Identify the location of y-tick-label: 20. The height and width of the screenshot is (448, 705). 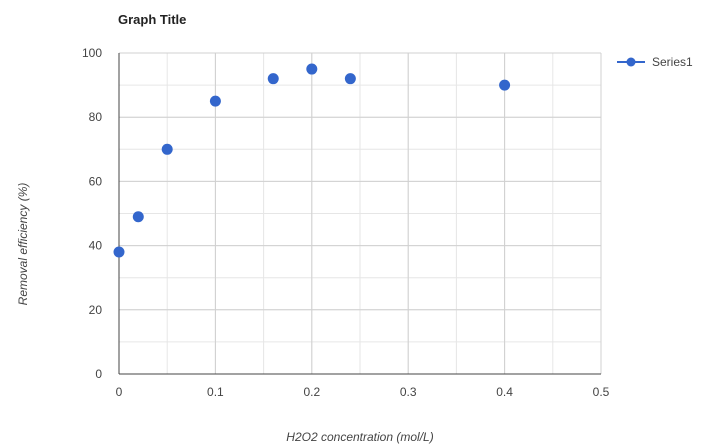
(96, 310).